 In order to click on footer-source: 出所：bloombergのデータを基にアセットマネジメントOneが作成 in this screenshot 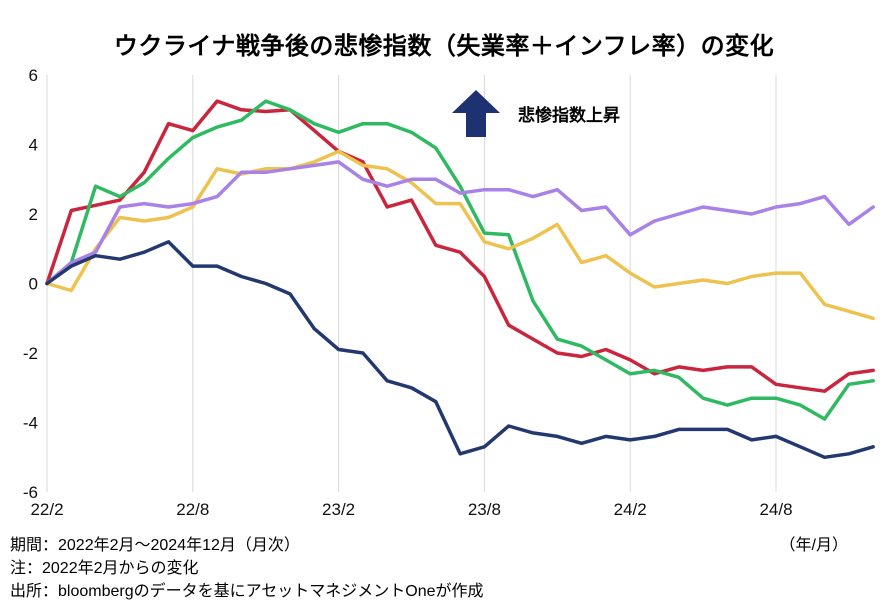, I will do `click(247, 591)`.